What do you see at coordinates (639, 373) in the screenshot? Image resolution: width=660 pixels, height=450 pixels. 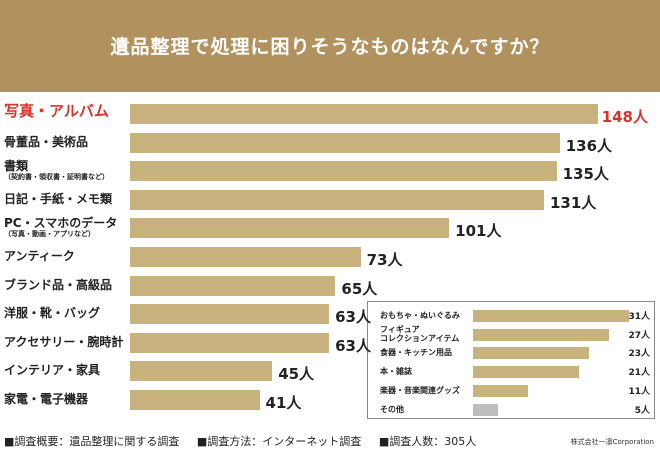 I see `inset-value-label: 21人` at bounding box center [639, 373].